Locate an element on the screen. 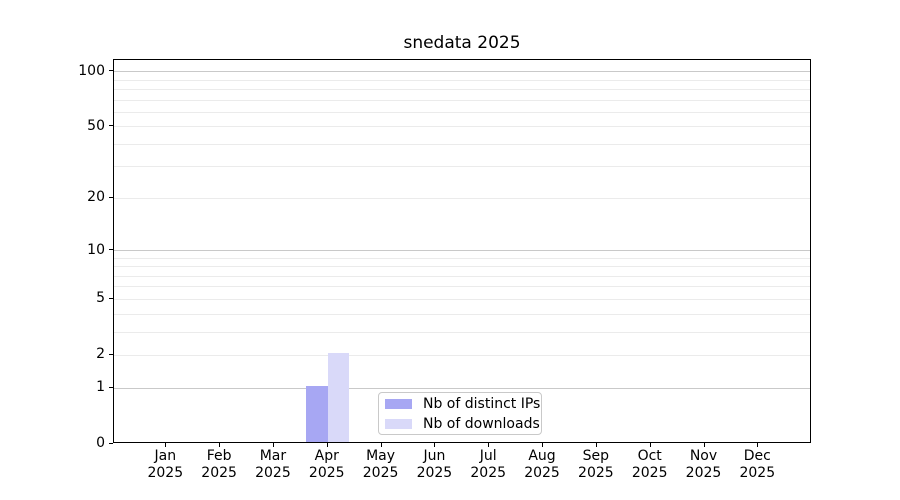 The image size is (900, 500). y-tick-label: 2 is located at coordinates (100, 354).